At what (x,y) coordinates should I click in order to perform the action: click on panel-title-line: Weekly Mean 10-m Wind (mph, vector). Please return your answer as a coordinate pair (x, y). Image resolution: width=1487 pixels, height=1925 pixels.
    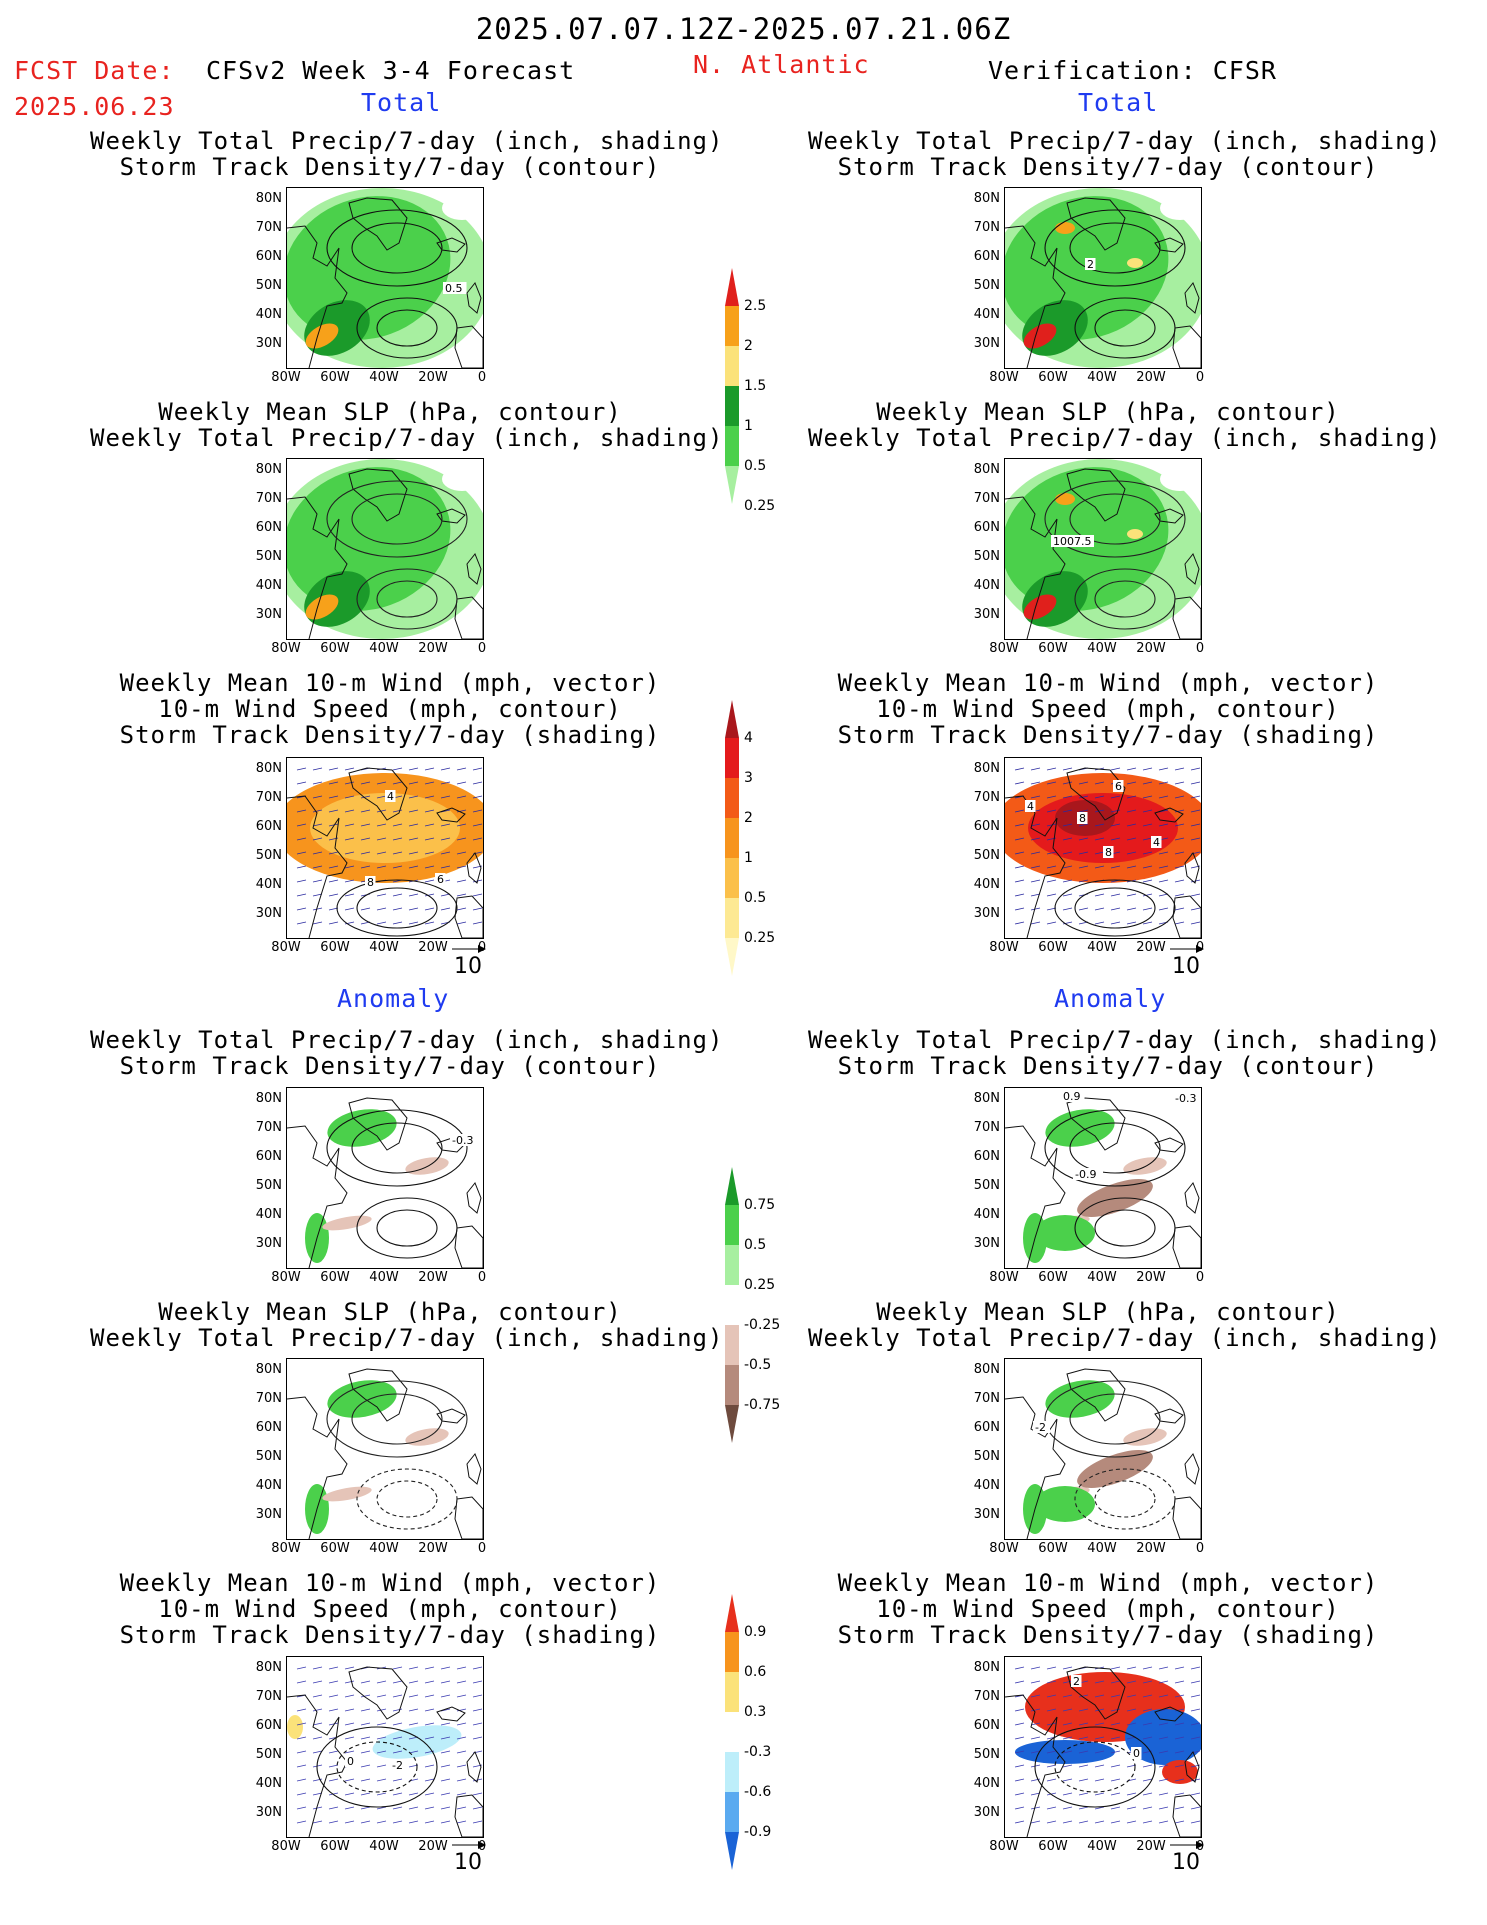
    Looking at the image, I should click on (1108, 683).